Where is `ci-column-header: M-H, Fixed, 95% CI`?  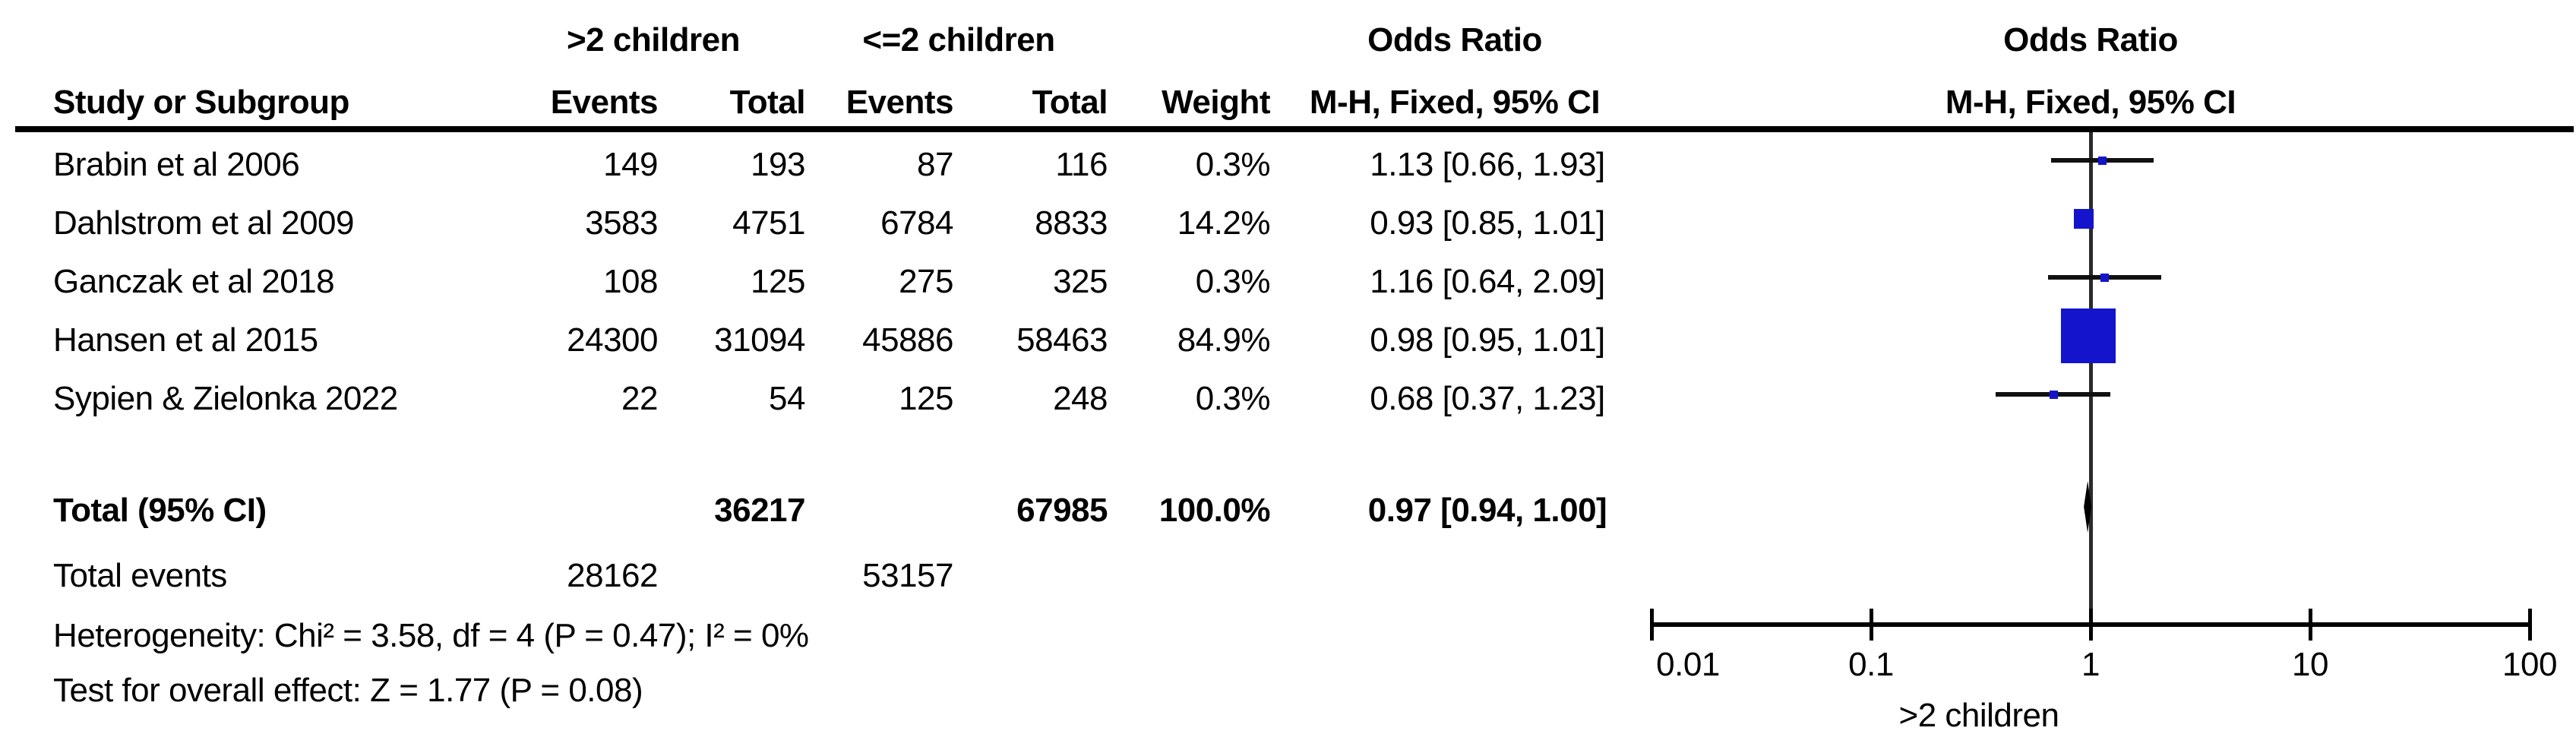
ci-column-header: M-H, Fixed, 95% CI is located at coordinates (1455, 102).